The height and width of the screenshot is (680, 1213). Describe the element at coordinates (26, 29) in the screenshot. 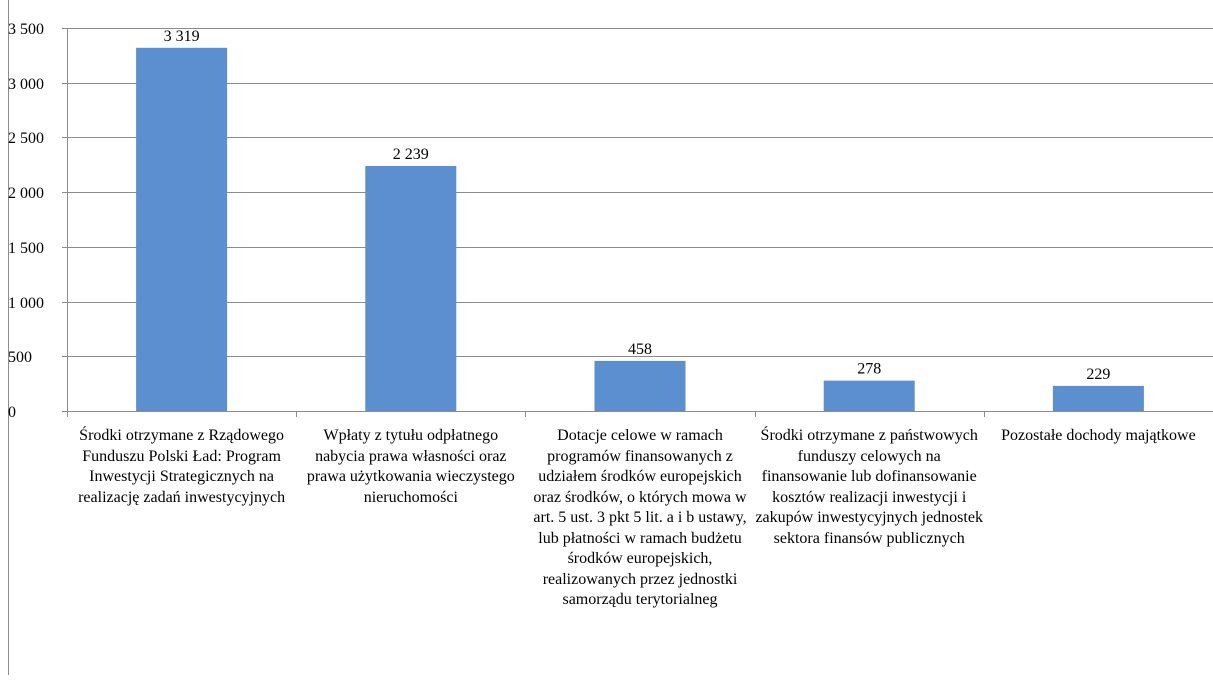

I see `y-tick-label: 3 500` at that location.